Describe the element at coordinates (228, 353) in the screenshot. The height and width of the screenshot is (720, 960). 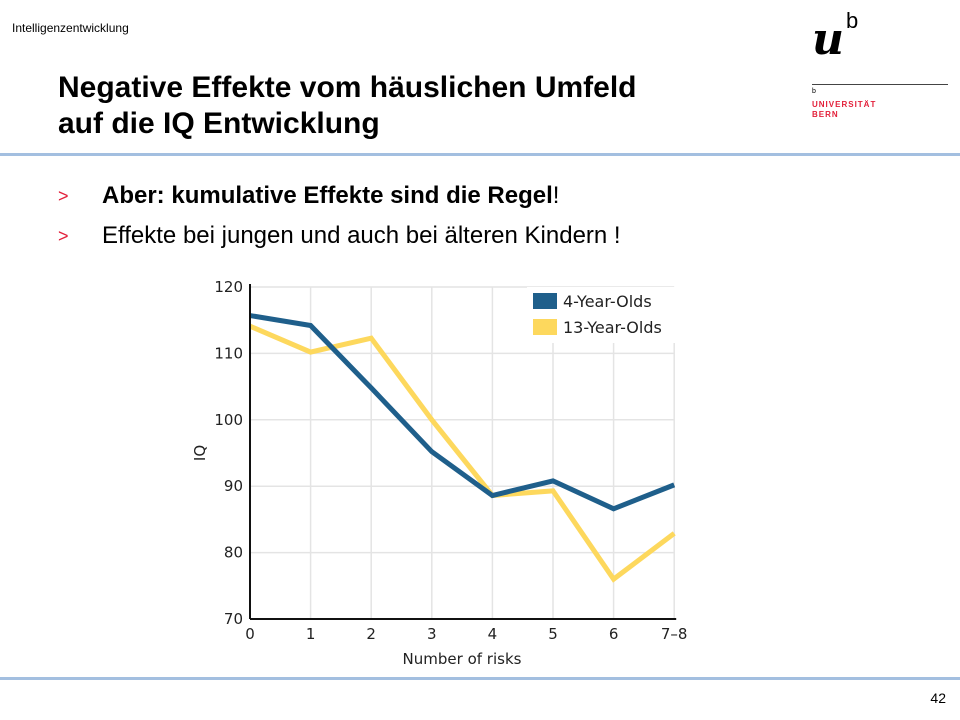
I see `y-tick-label: 110` at that location.